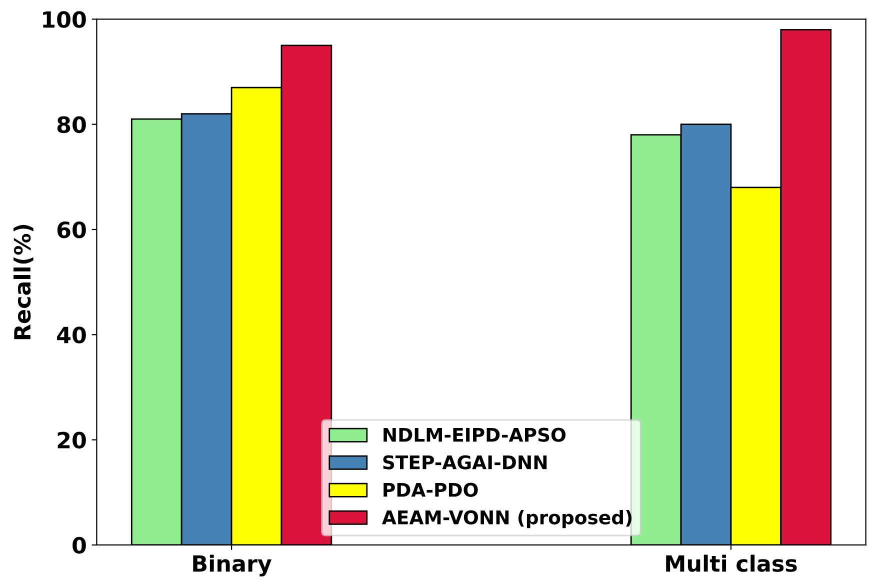  Describe the element at coordinates (465, 462) in the screenshot. I see `legend-label: STEP-AGAI-DNN` at that location.